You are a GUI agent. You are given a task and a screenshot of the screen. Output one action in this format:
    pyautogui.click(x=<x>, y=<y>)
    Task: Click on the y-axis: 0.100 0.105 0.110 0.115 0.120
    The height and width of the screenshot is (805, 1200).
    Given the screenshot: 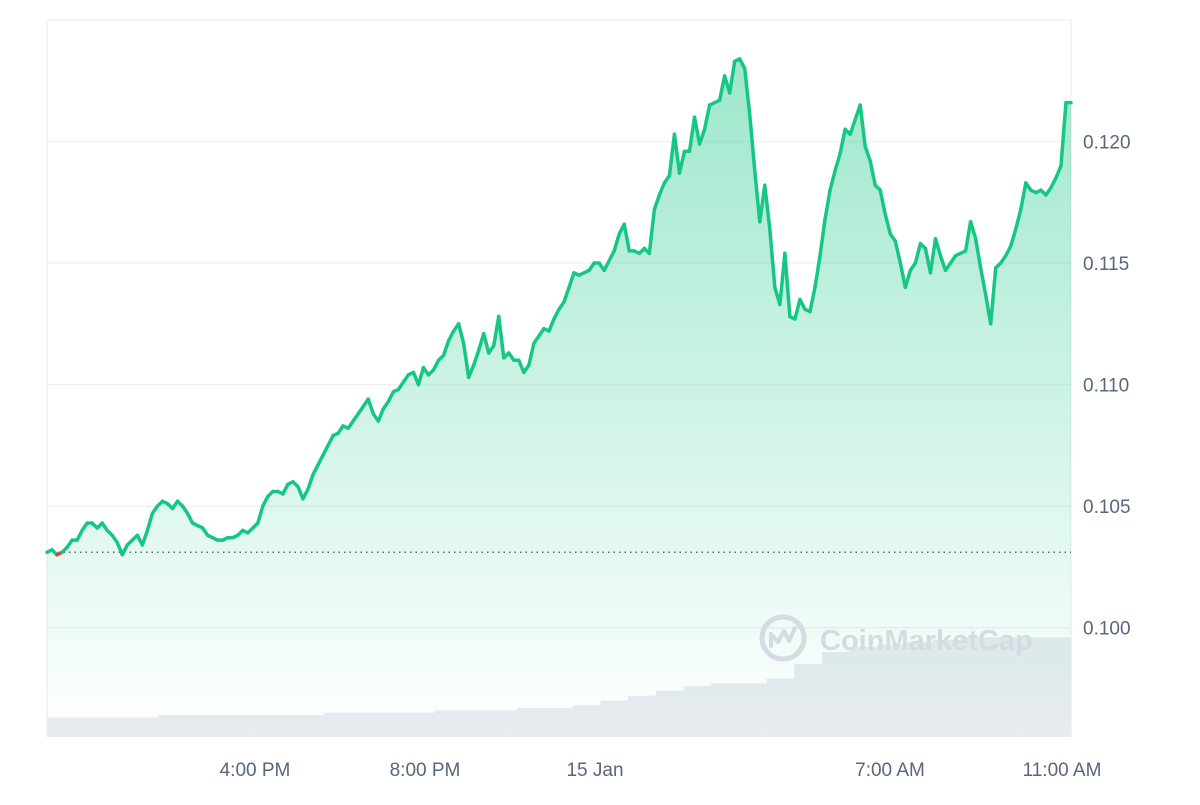 What is the action you would take?
    pyautogui.click(x=1107, y=386)
    